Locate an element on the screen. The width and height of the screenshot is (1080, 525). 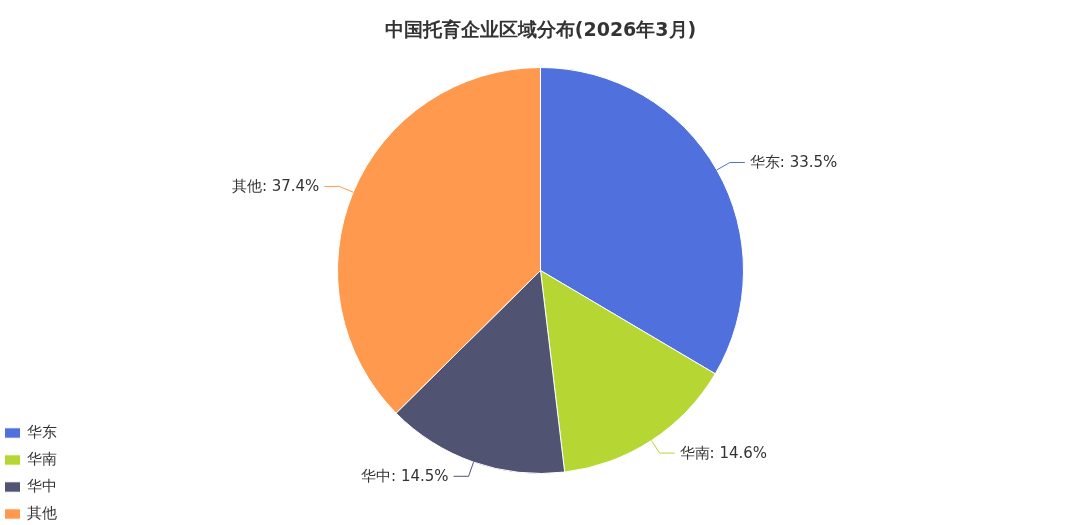
legend-label: 华东 is located at coordinates (42, 432).